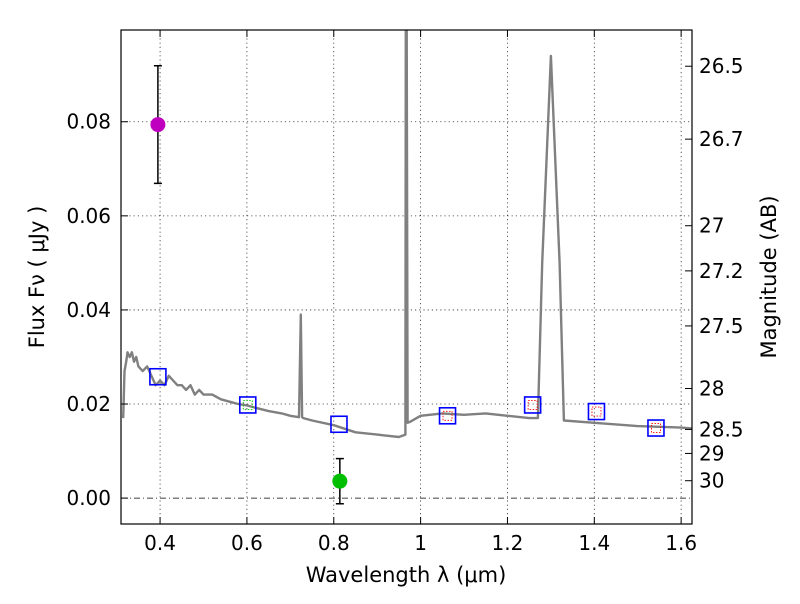 Image resolution: width=800 pixels, height=604 pixels. What do you see at coordinates (711, 389) in the screenshot?
I see `y2-tick-label: 28` at bounding box center [711, 389].